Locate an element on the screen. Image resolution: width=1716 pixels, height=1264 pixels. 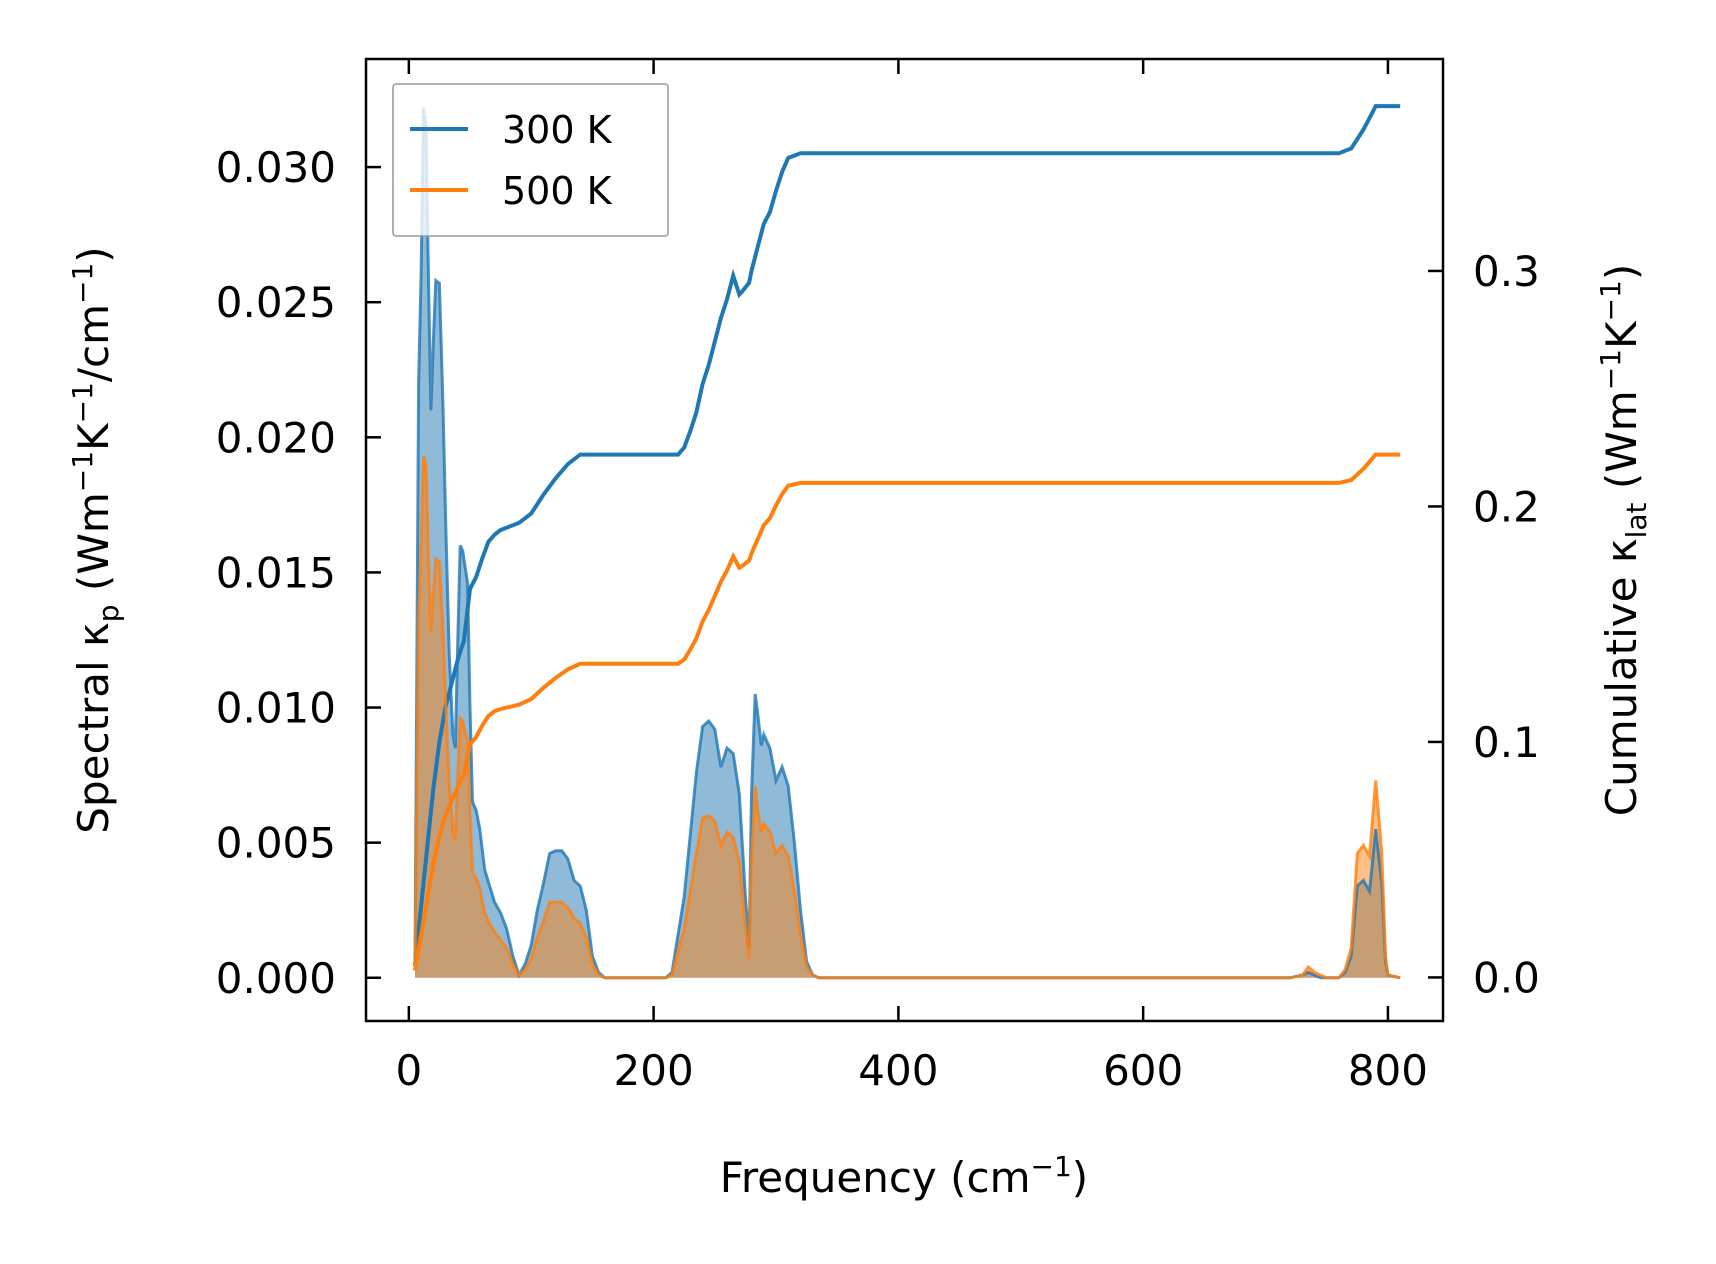
legend: 300 K 500 K is located at coordinates (530, 160).